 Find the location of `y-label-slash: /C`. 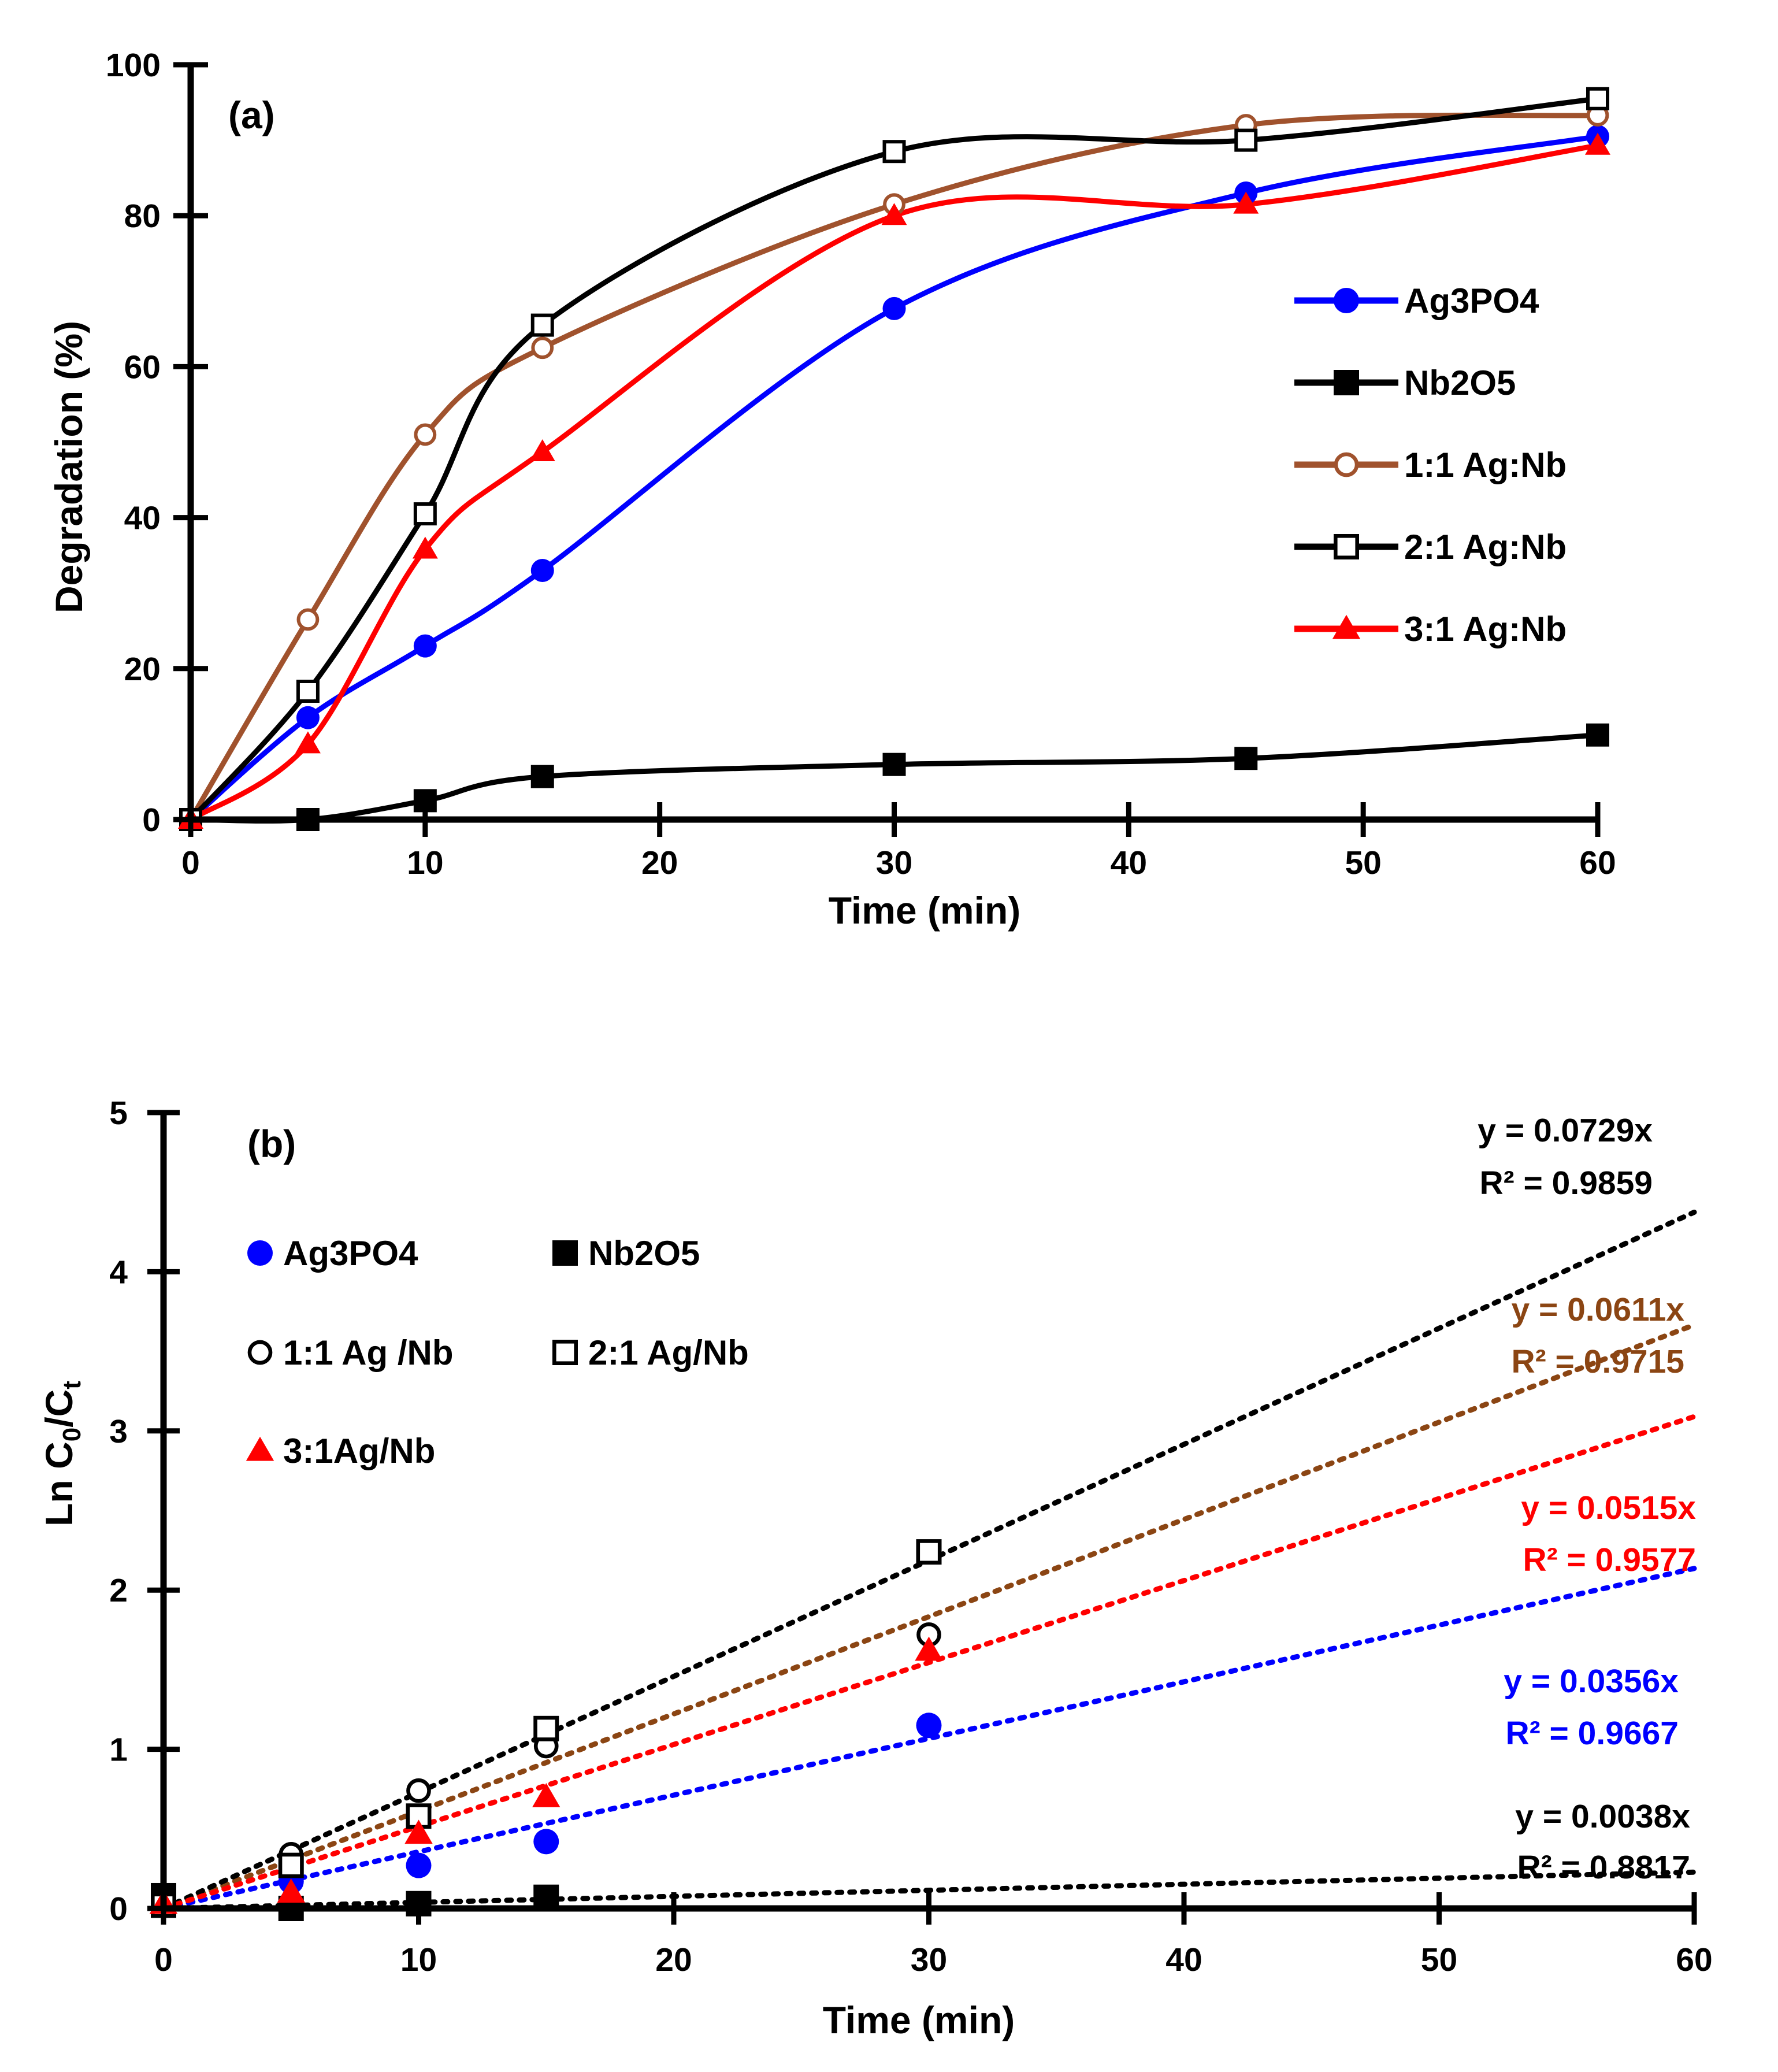

y-label-slash: /C is located at coordinates (59, 1408).